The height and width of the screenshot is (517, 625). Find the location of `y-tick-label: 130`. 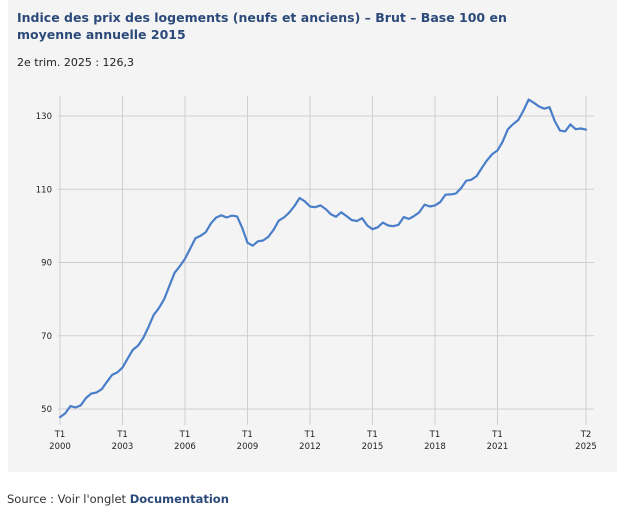

y-tick-label: 130 is located at coordinates (44, 117).